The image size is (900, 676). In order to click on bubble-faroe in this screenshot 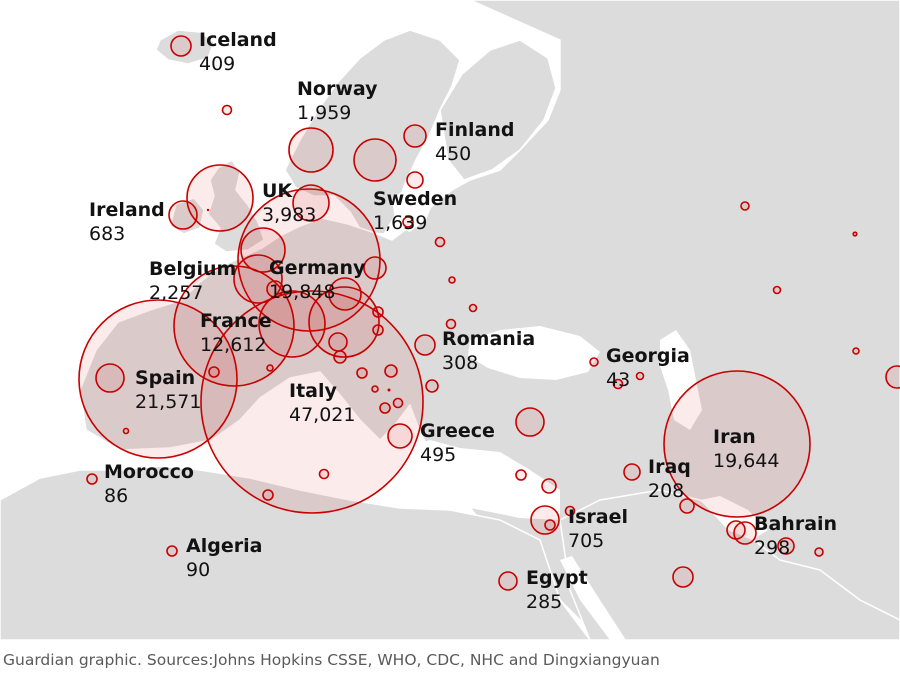, I will do `click(227, 110)`.